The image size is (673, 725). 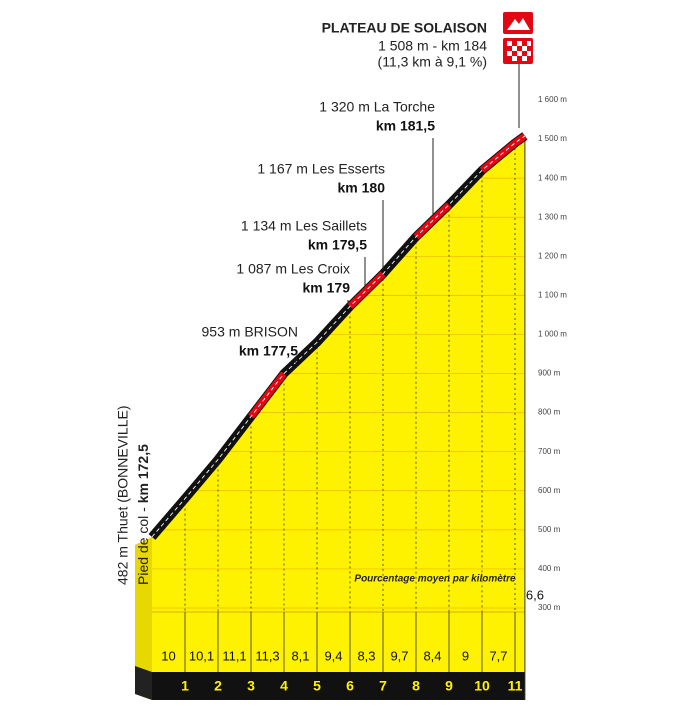 What do you see at coordinates (284, 686) in the screenshot?
I see `km-label: 4` at bounding box center [284, 686].